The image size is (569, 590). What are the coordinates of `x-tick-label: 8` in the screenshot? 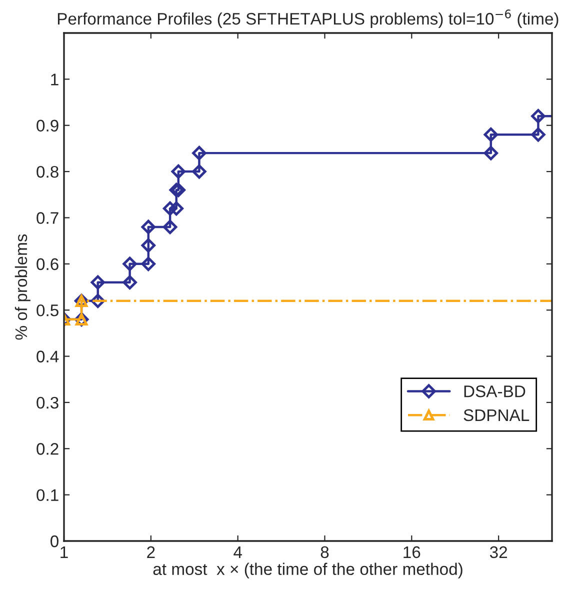 It's located at (324, 552).